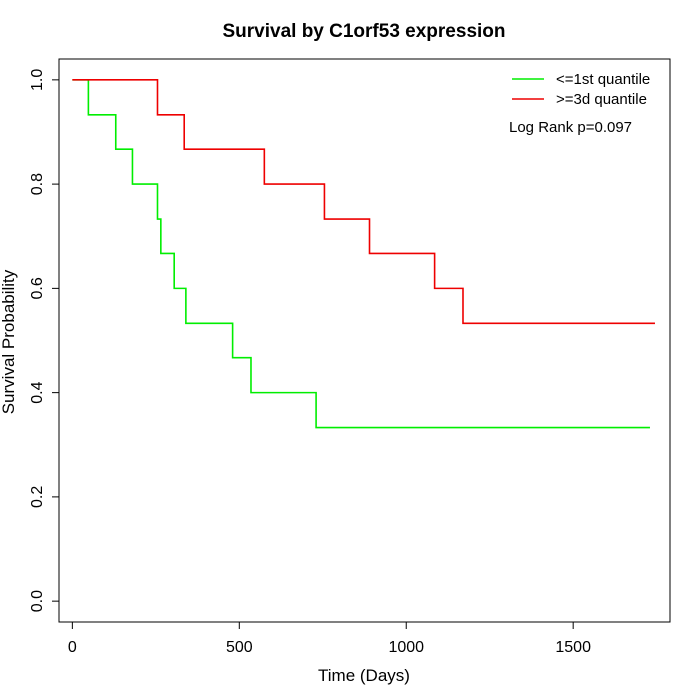 The image size is (700, 700). What do you see at coordinates (37, 601) in the screenshot?
I see `y-tick-label: 0.0` at bounding box center [37, 601].